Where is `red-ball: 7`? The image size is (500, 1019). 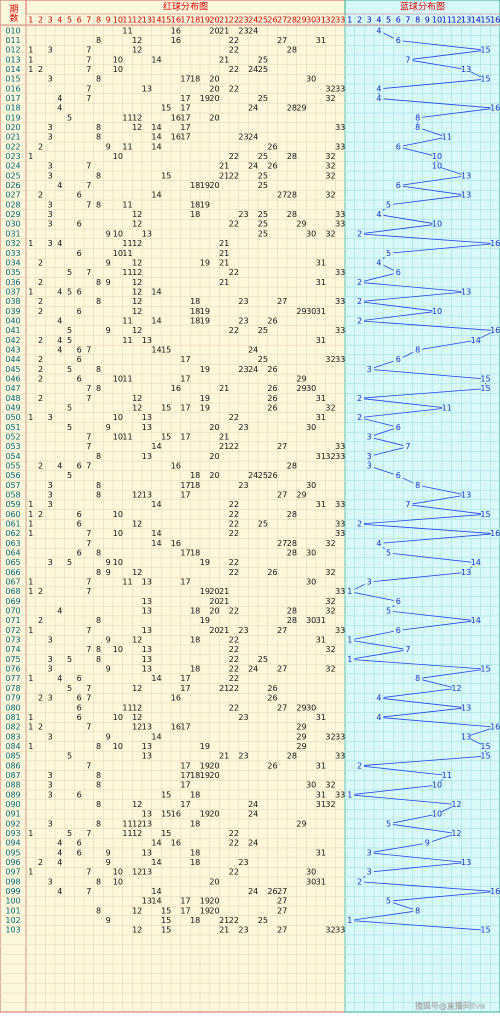 red-ball: 7 is located at coordinates (88, 698).